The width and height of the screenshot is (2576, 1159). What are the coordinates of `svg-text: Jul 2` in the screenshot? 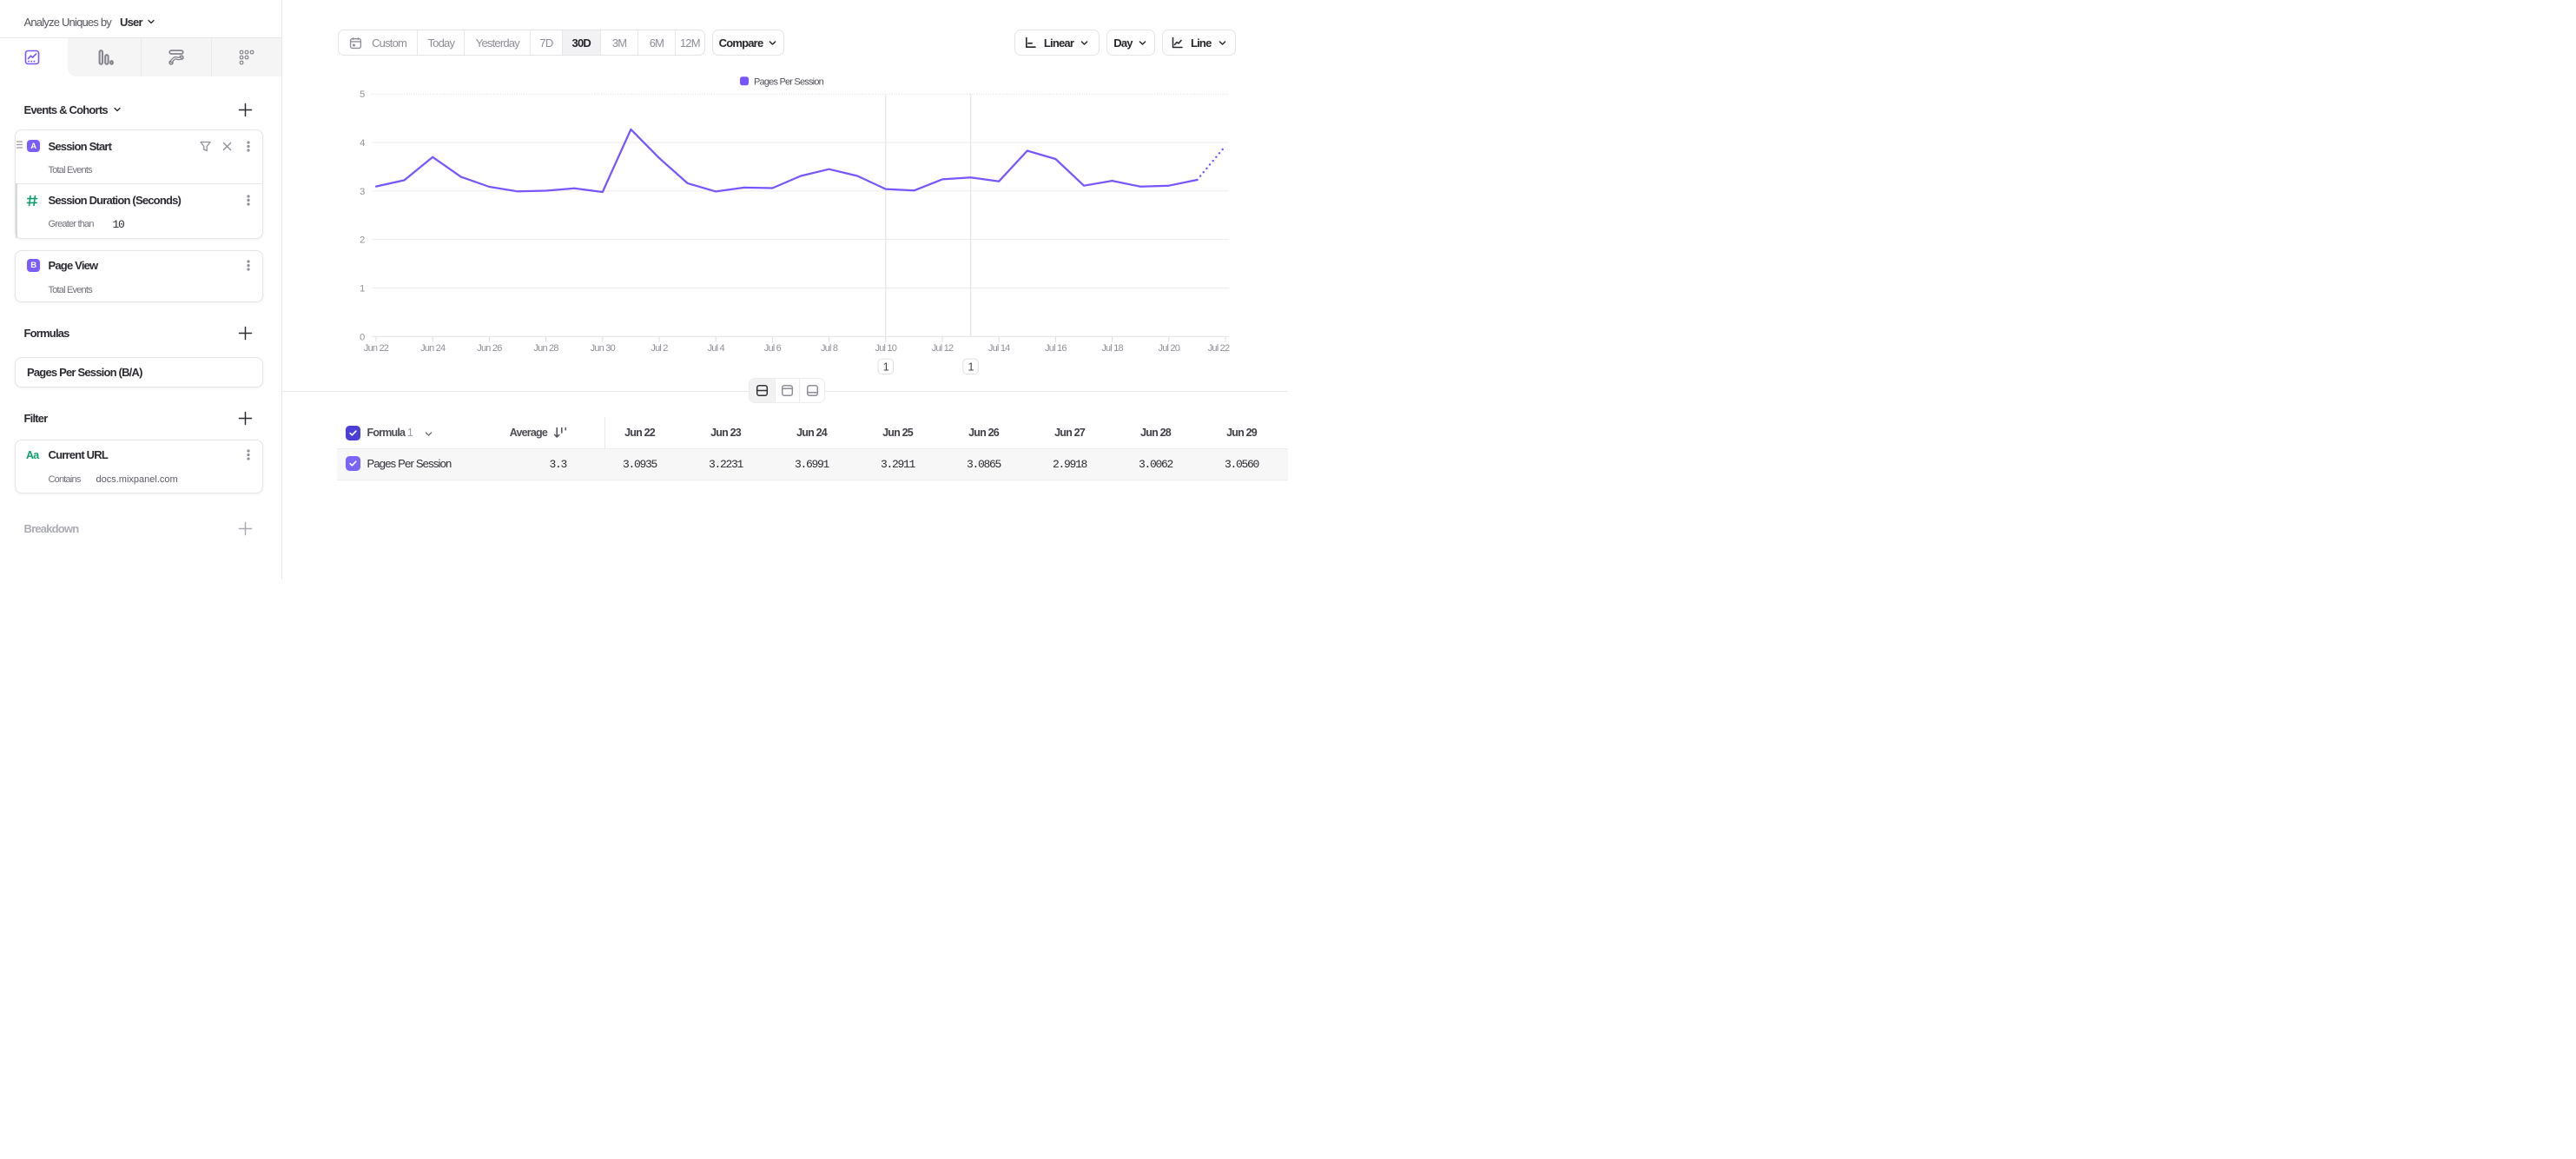 It's located at (659, 348).